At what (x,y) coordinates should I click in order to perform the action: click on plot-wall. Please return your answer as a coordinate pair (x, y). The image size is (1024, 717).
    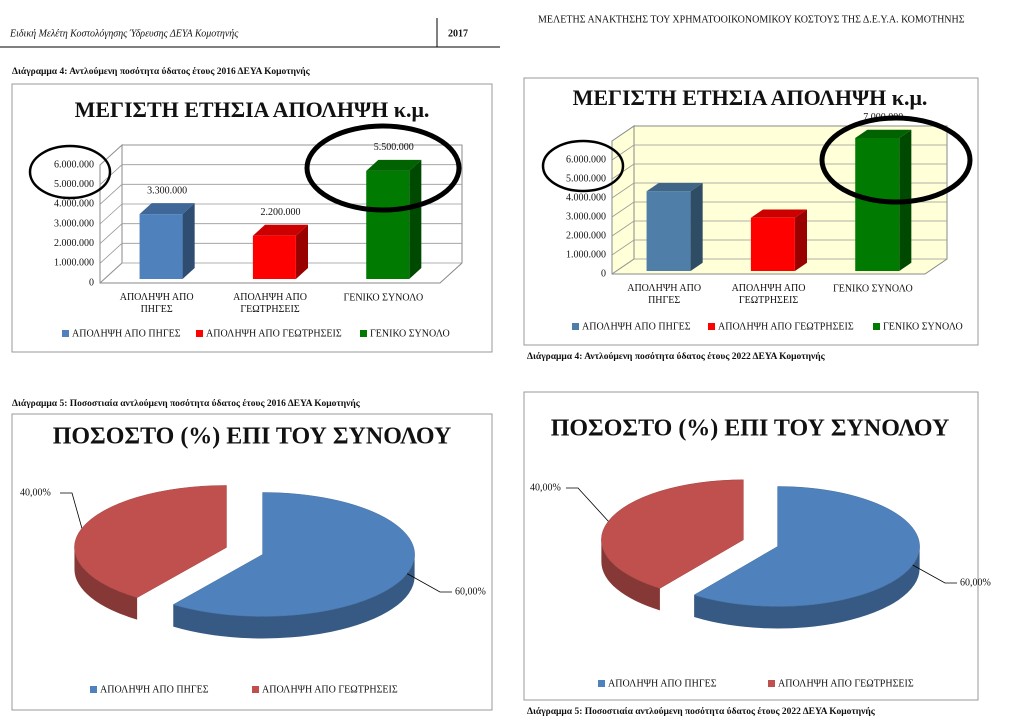
    Looking at the image, I should click on (623, 200).